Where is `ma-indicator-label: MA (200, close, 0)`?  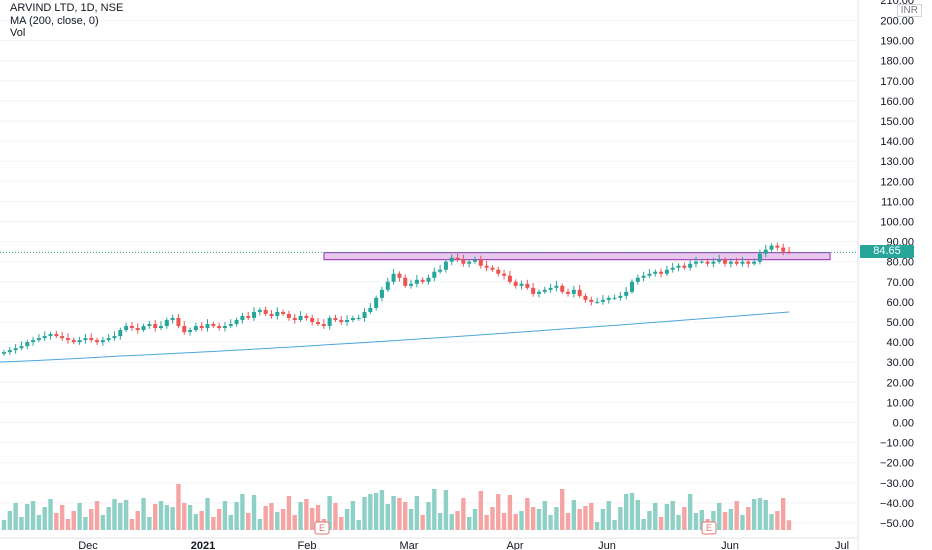 ma-indicator-label: MA (200, close, 0) is located at coordinates (54, 20).